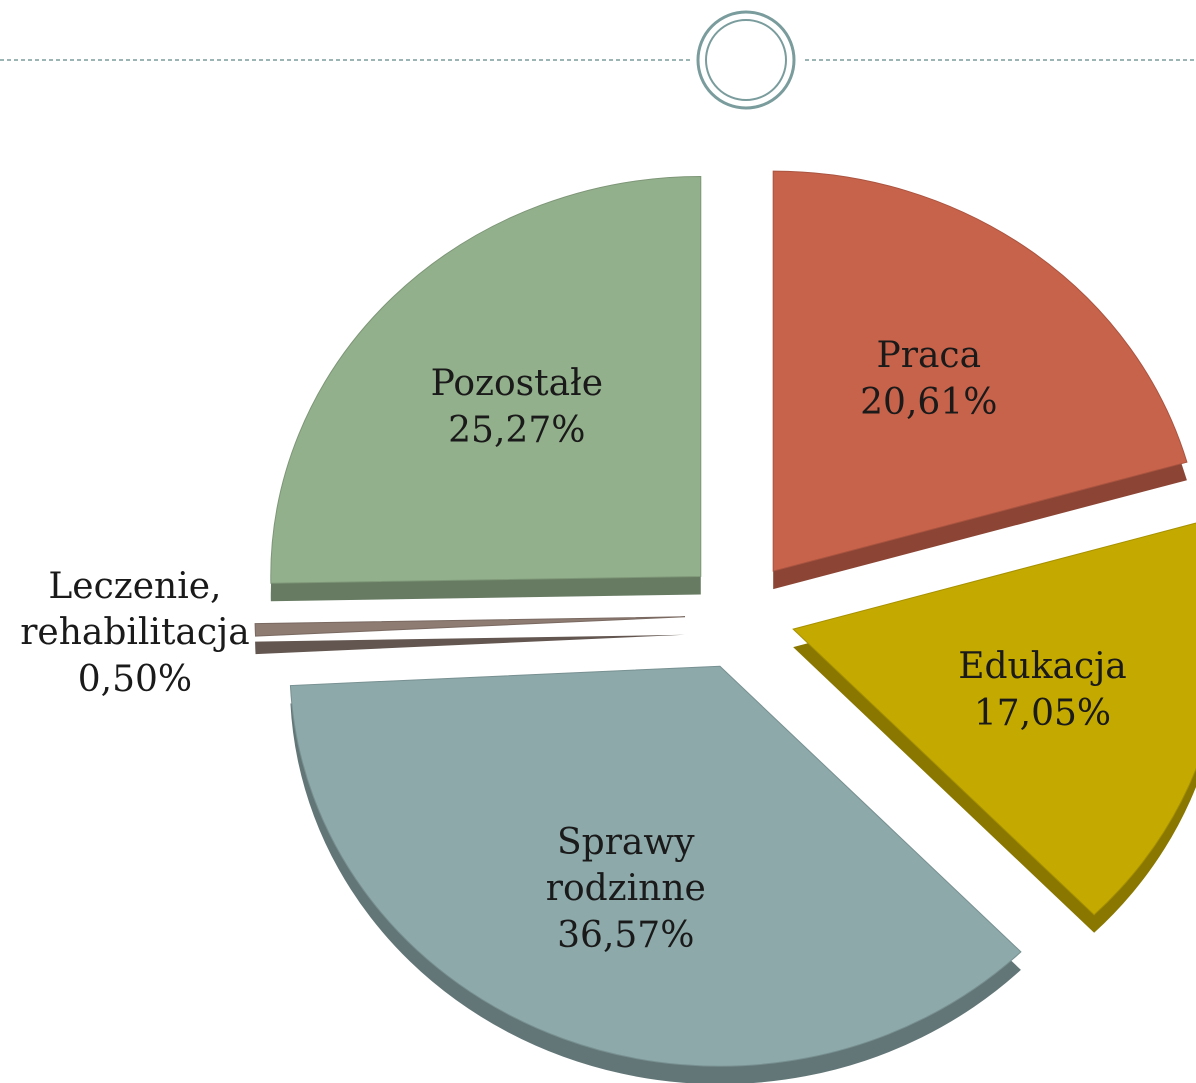 The width and height of the screenshot is (1196, 1083). Describe the element at coordinates (470, 644) in the screenshot. I see `slice-side` at that location.